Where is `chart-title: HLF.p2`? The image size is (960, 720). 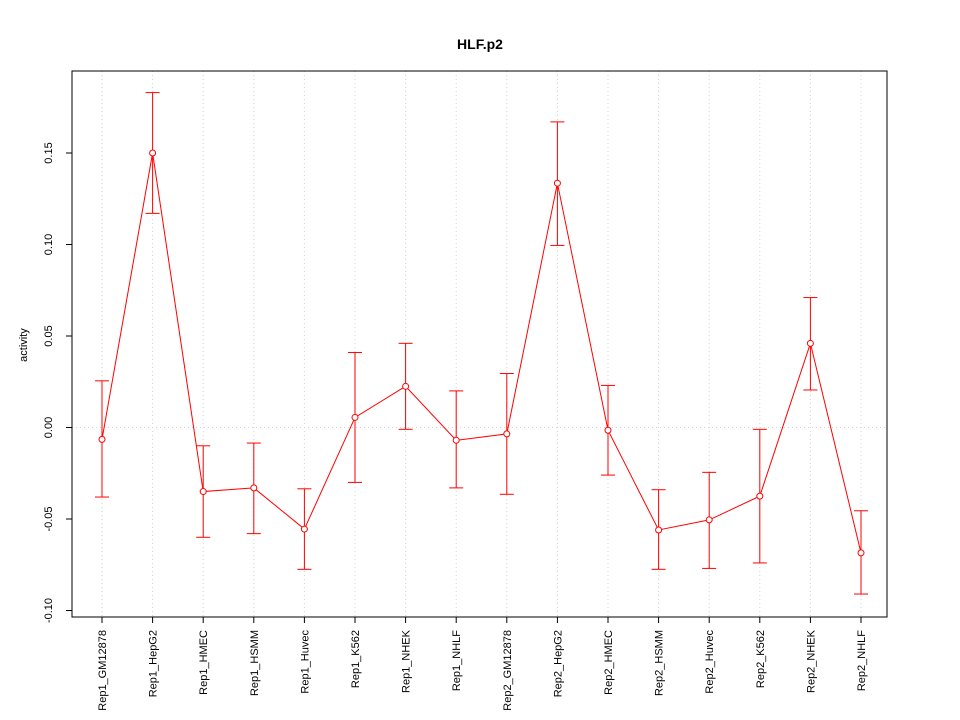 chart-title: HLF.p2 is located at coordinates (480, 44).